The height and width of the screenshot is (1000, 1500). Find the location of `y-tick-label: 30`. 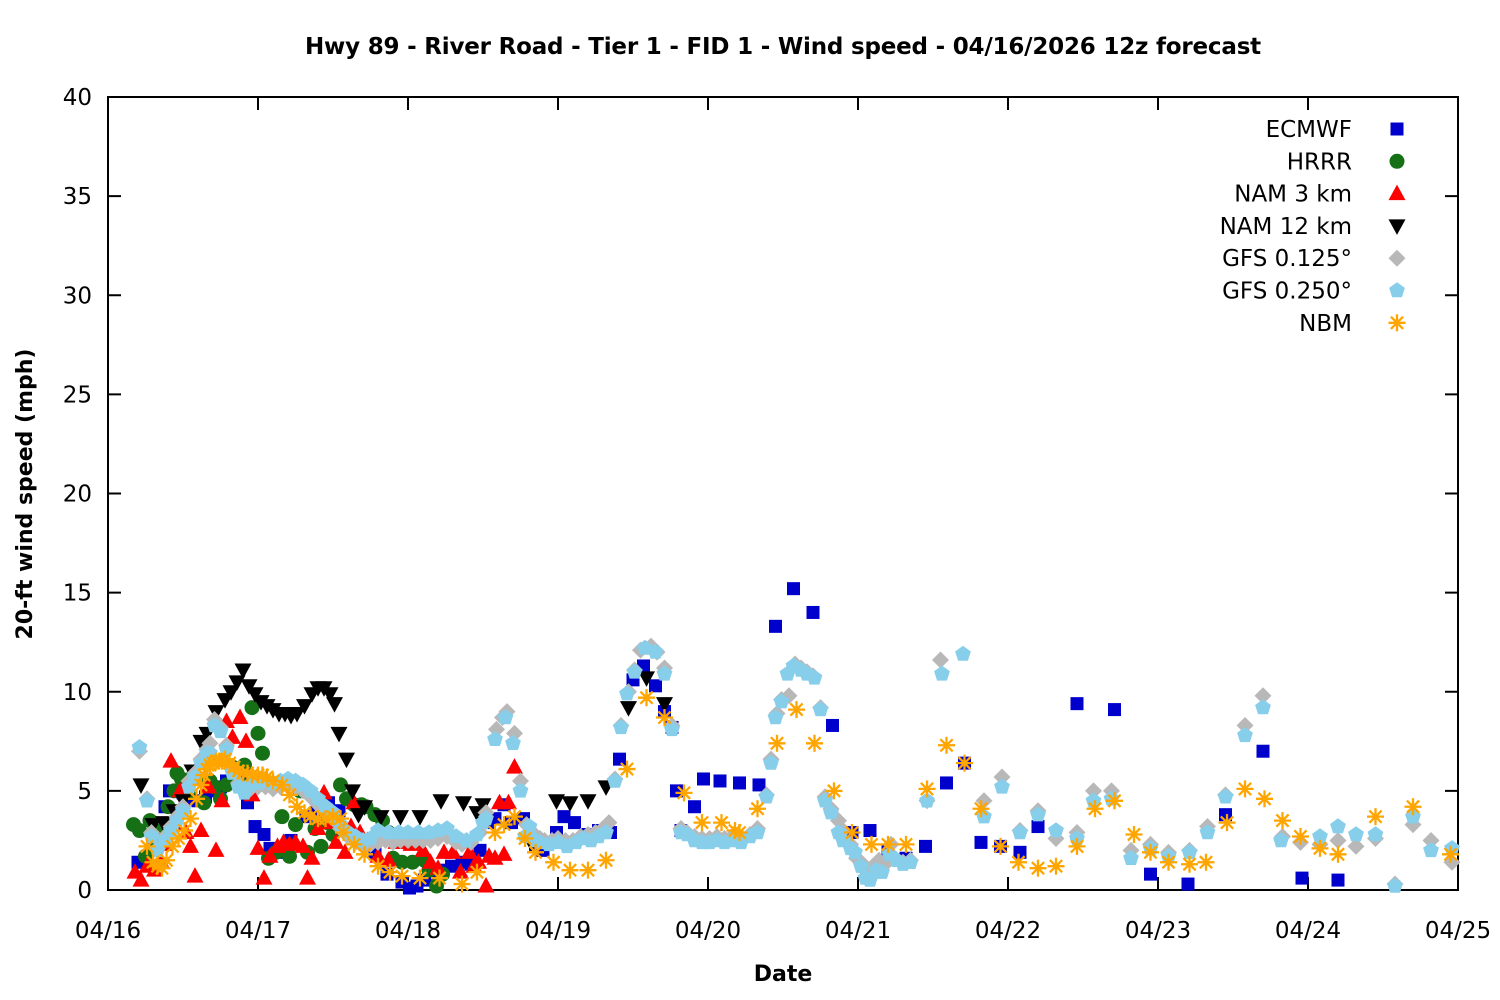

y-tick-label: 30 is located at coordinates (77, 296).